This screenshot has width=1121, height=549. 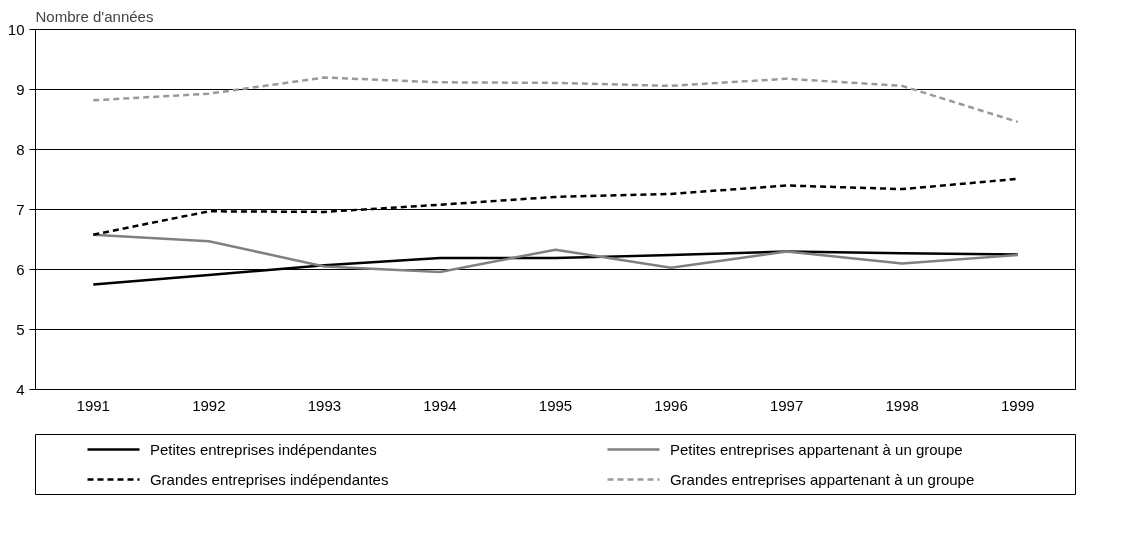 What do you see at coordinates (93, 405) in the screenshot?
I see `x-tick-label: 1991` at bounding box center [93, 405].